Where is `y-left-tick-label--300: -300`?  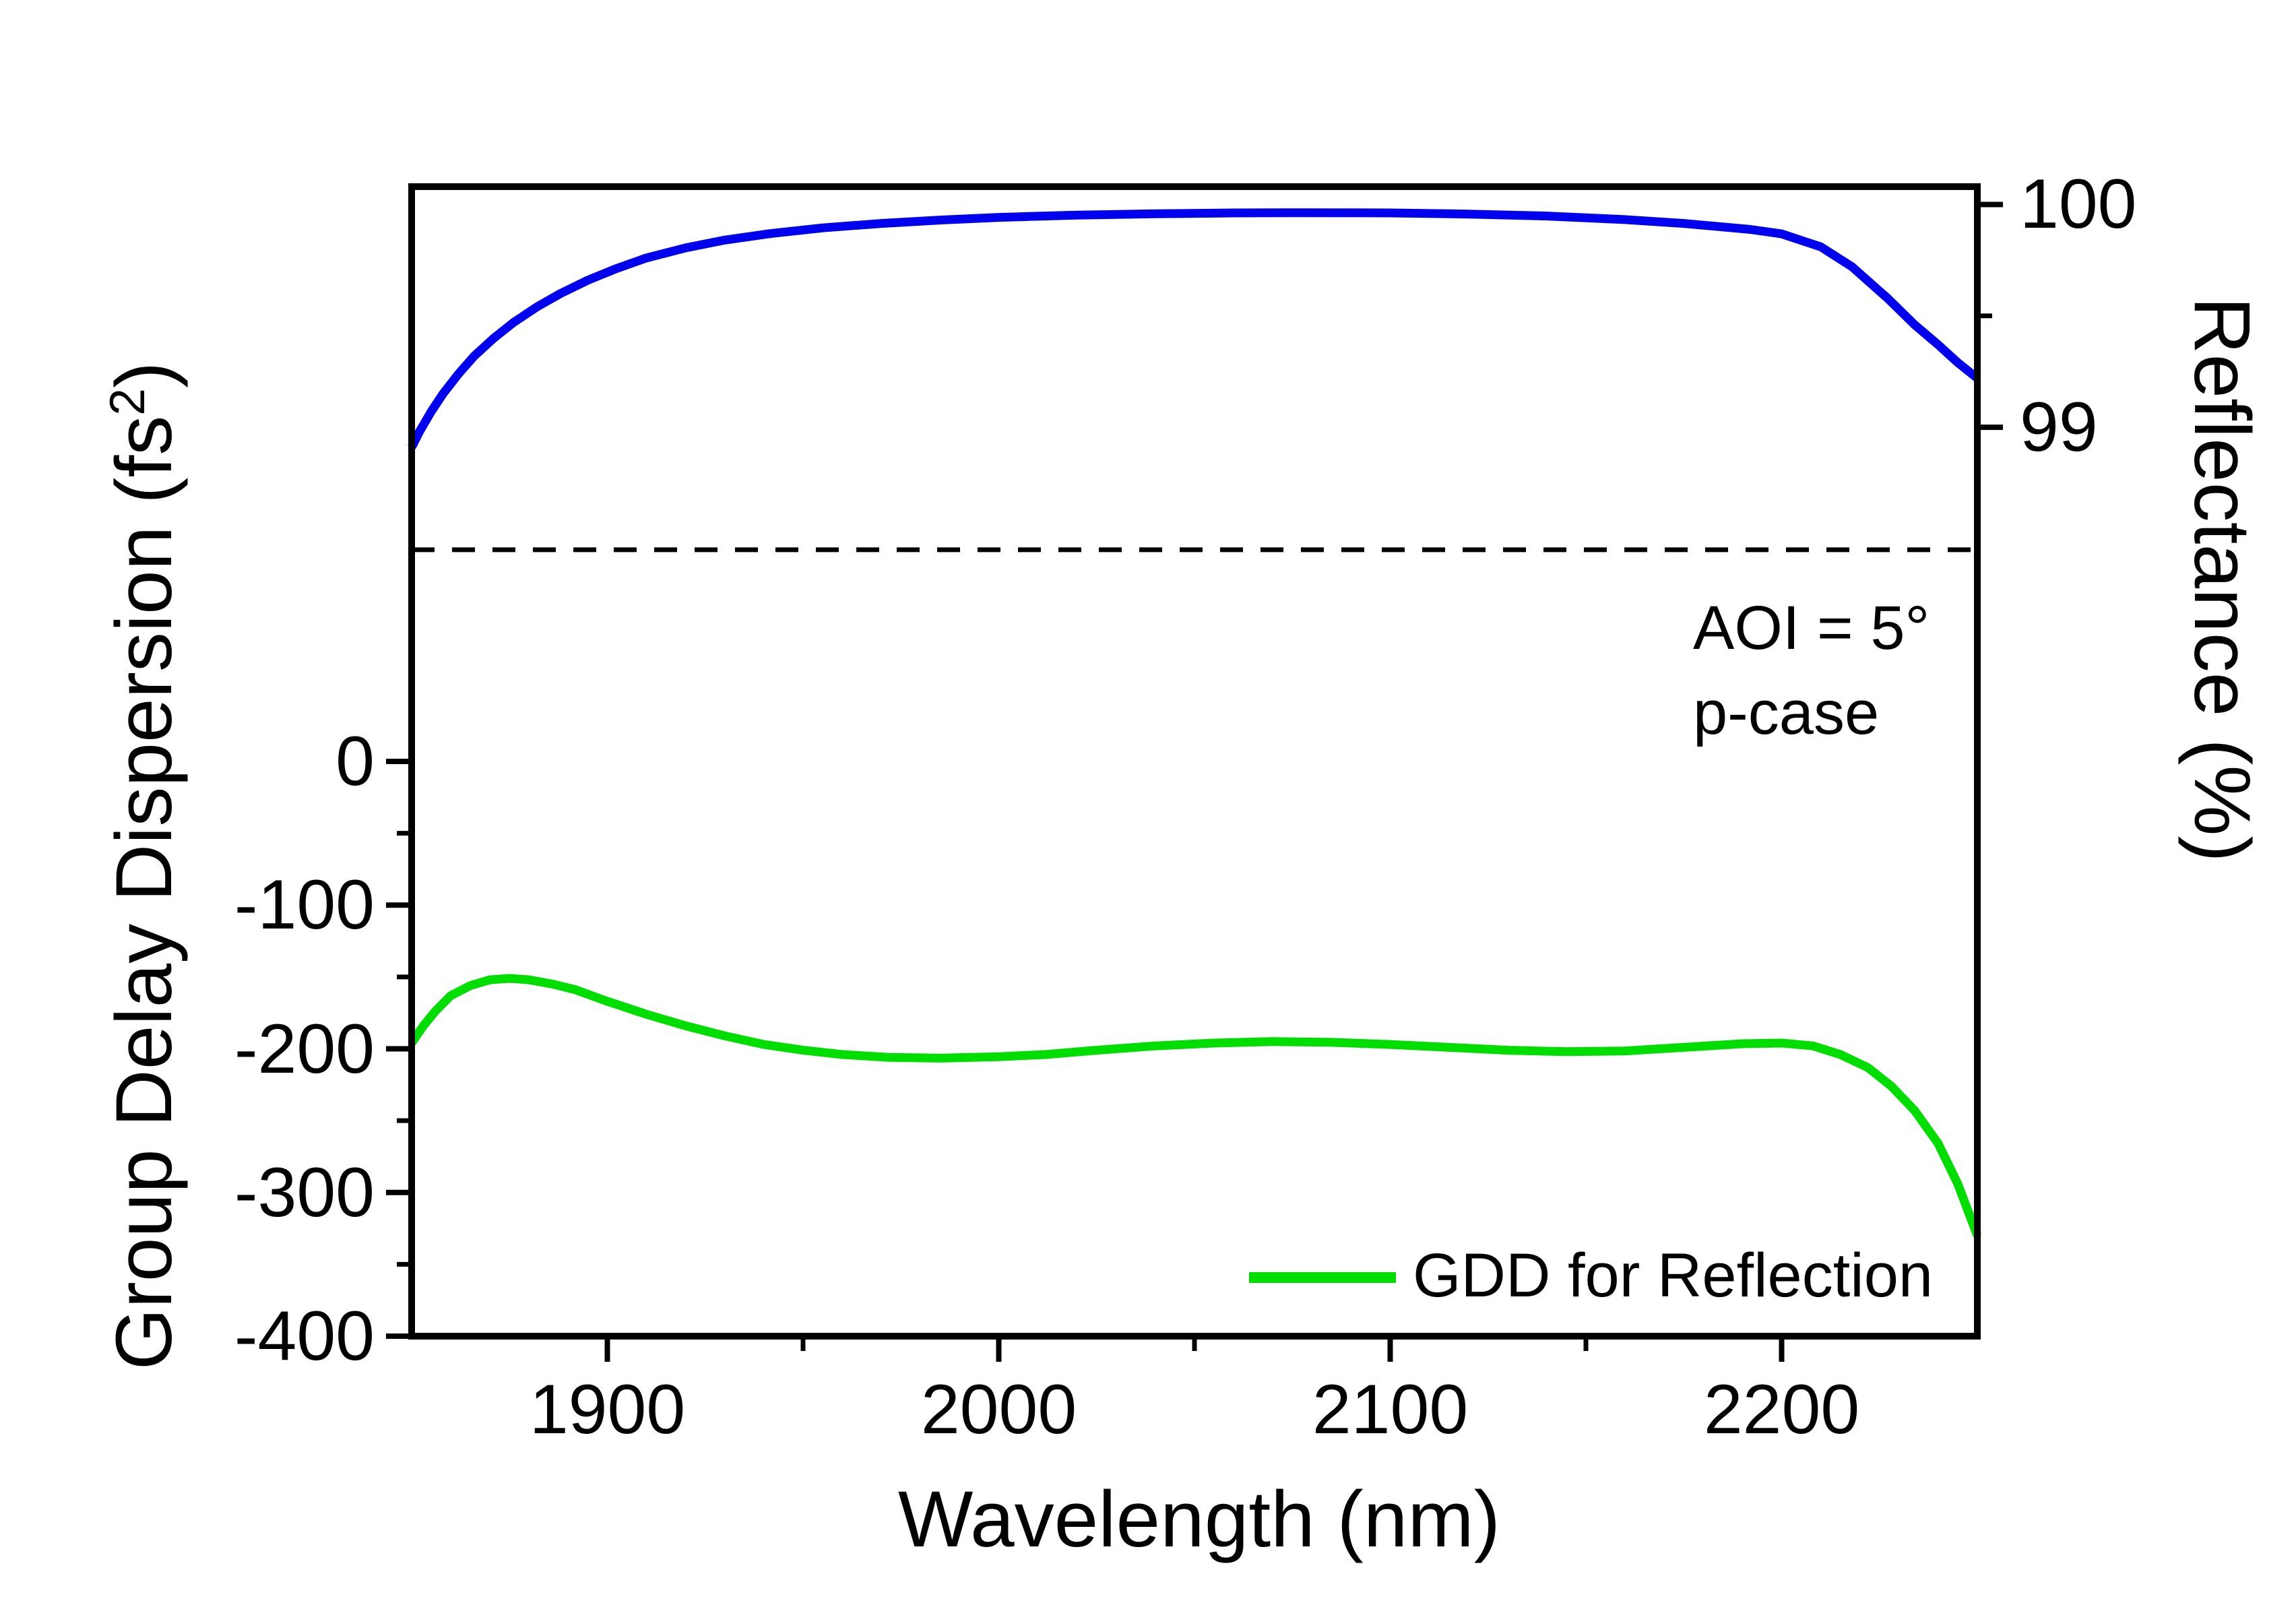 y-left-tick-label--300: -300 is located at coordinates (304, 1192).